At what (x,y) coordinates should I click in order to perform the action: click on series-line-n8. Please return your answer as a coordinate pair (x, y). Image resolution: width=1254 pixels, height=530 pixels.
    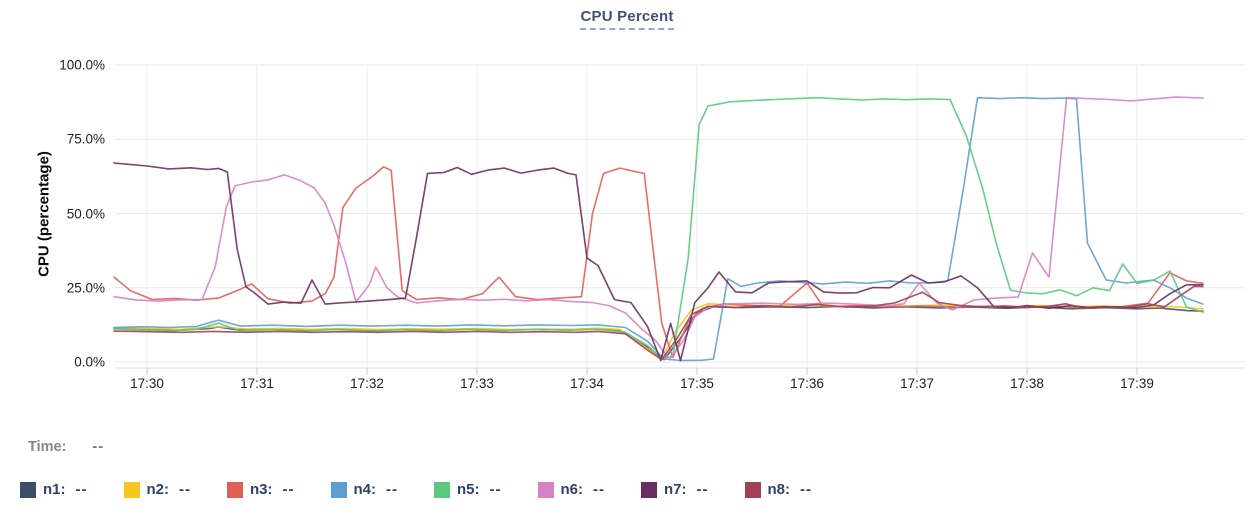
    Looking at the image, I should click on (658, 323).